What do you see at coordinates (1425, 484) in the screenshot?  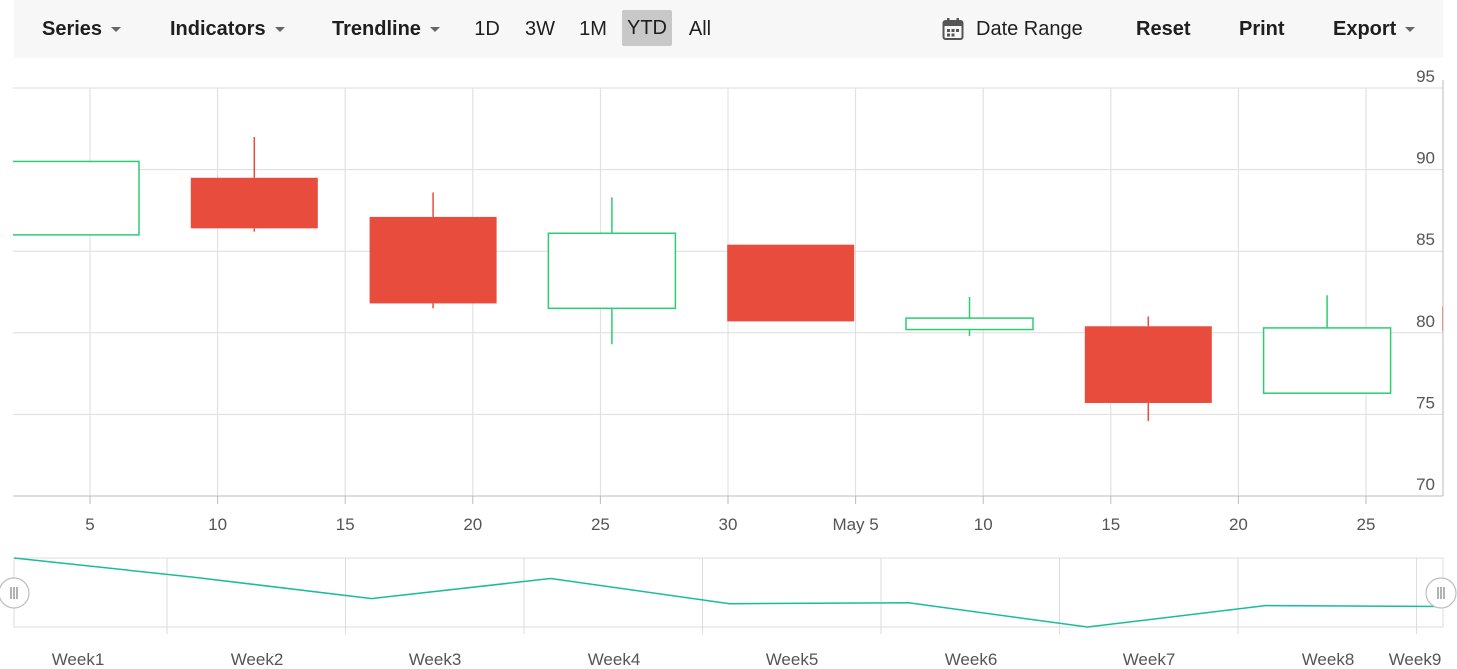 I see `y-tick-label: 70` at bounding box center [1425, 484].